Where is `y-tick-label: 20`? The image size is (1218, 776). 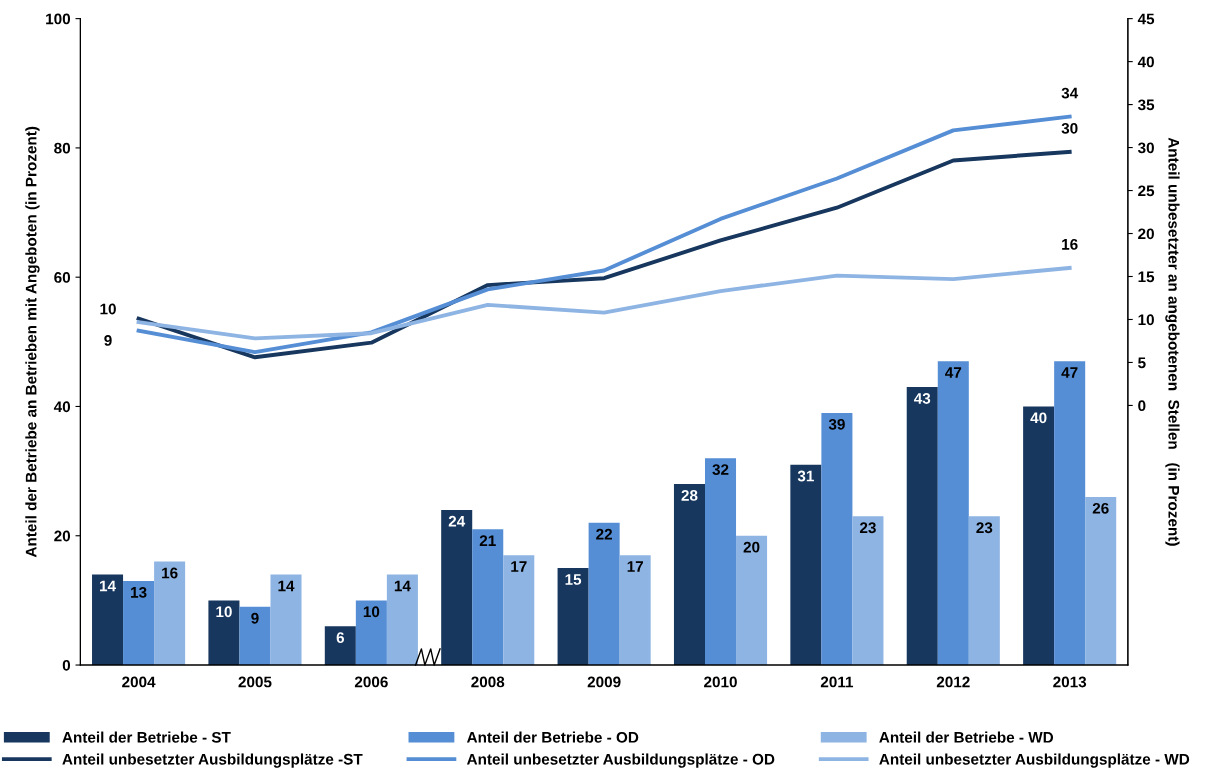
y-tick-label: 20 is located at coordinates (62, 536).